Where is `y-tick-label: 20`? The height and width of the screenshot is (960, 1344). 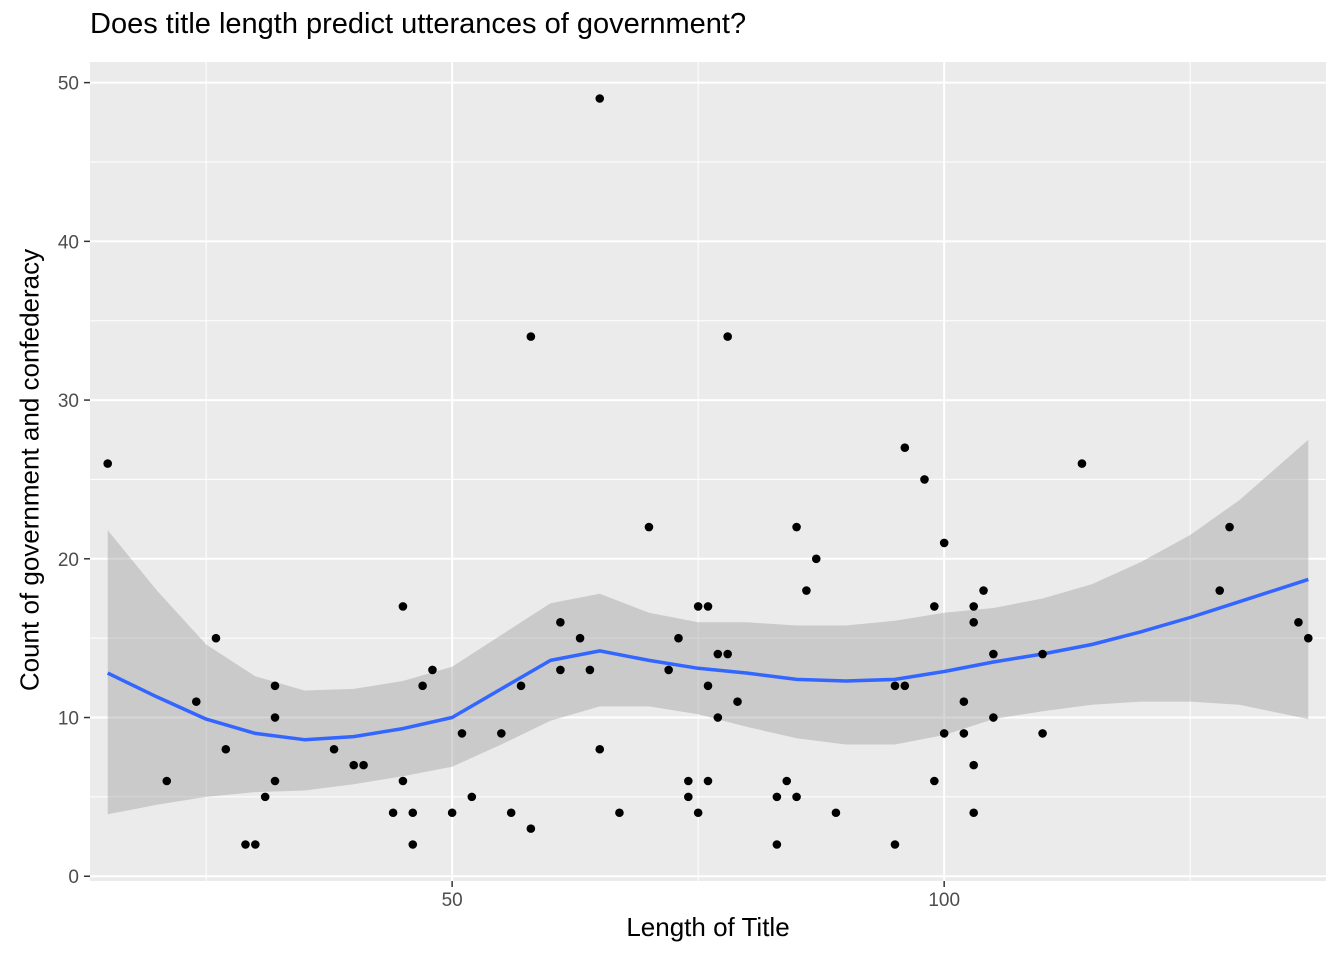 y-tick-label: 20 is located at coordinates (68, 560).